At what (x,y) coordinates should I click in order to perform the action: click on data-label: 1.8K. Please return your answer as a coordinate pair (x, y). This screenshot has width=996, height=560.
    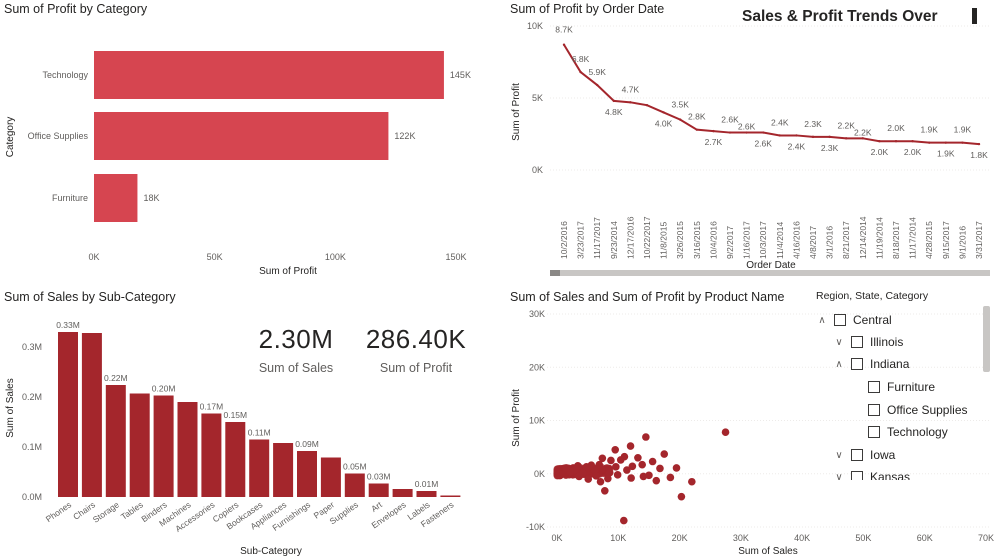
    Looking at the image, I should click on (979, 155).